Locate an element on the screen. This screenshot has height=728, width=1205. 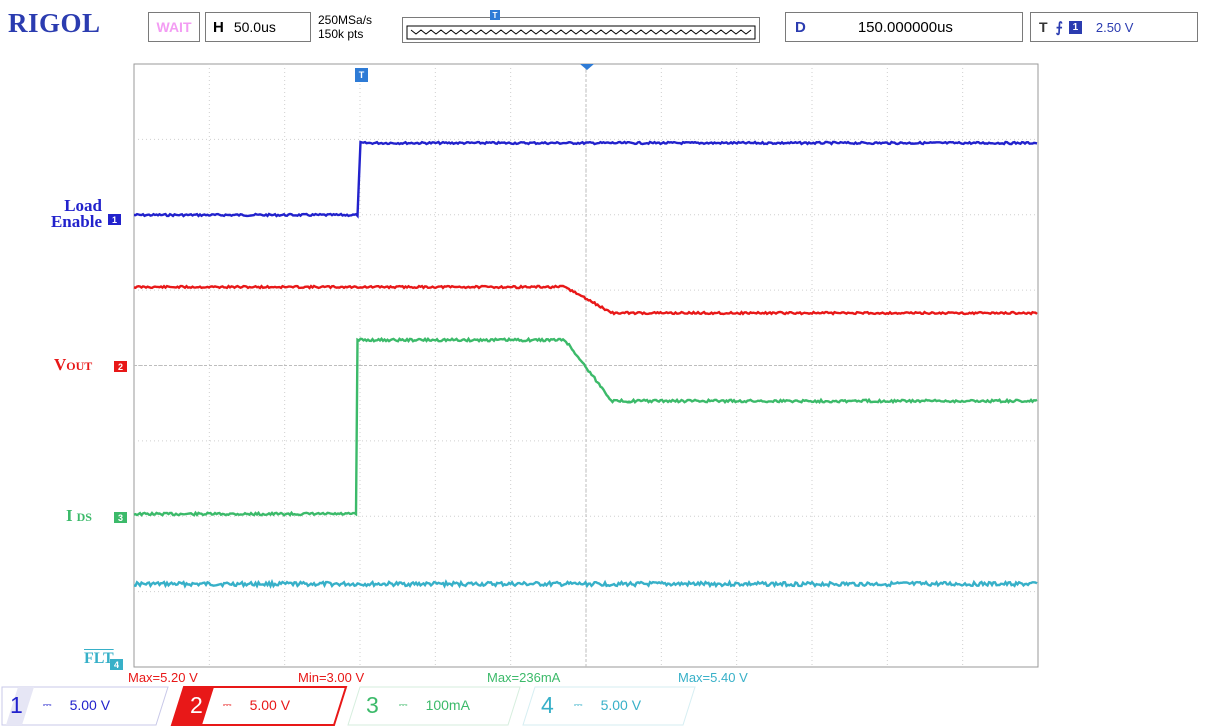
ch2-scale: 5.00 V is located at coordinates (270, 705).